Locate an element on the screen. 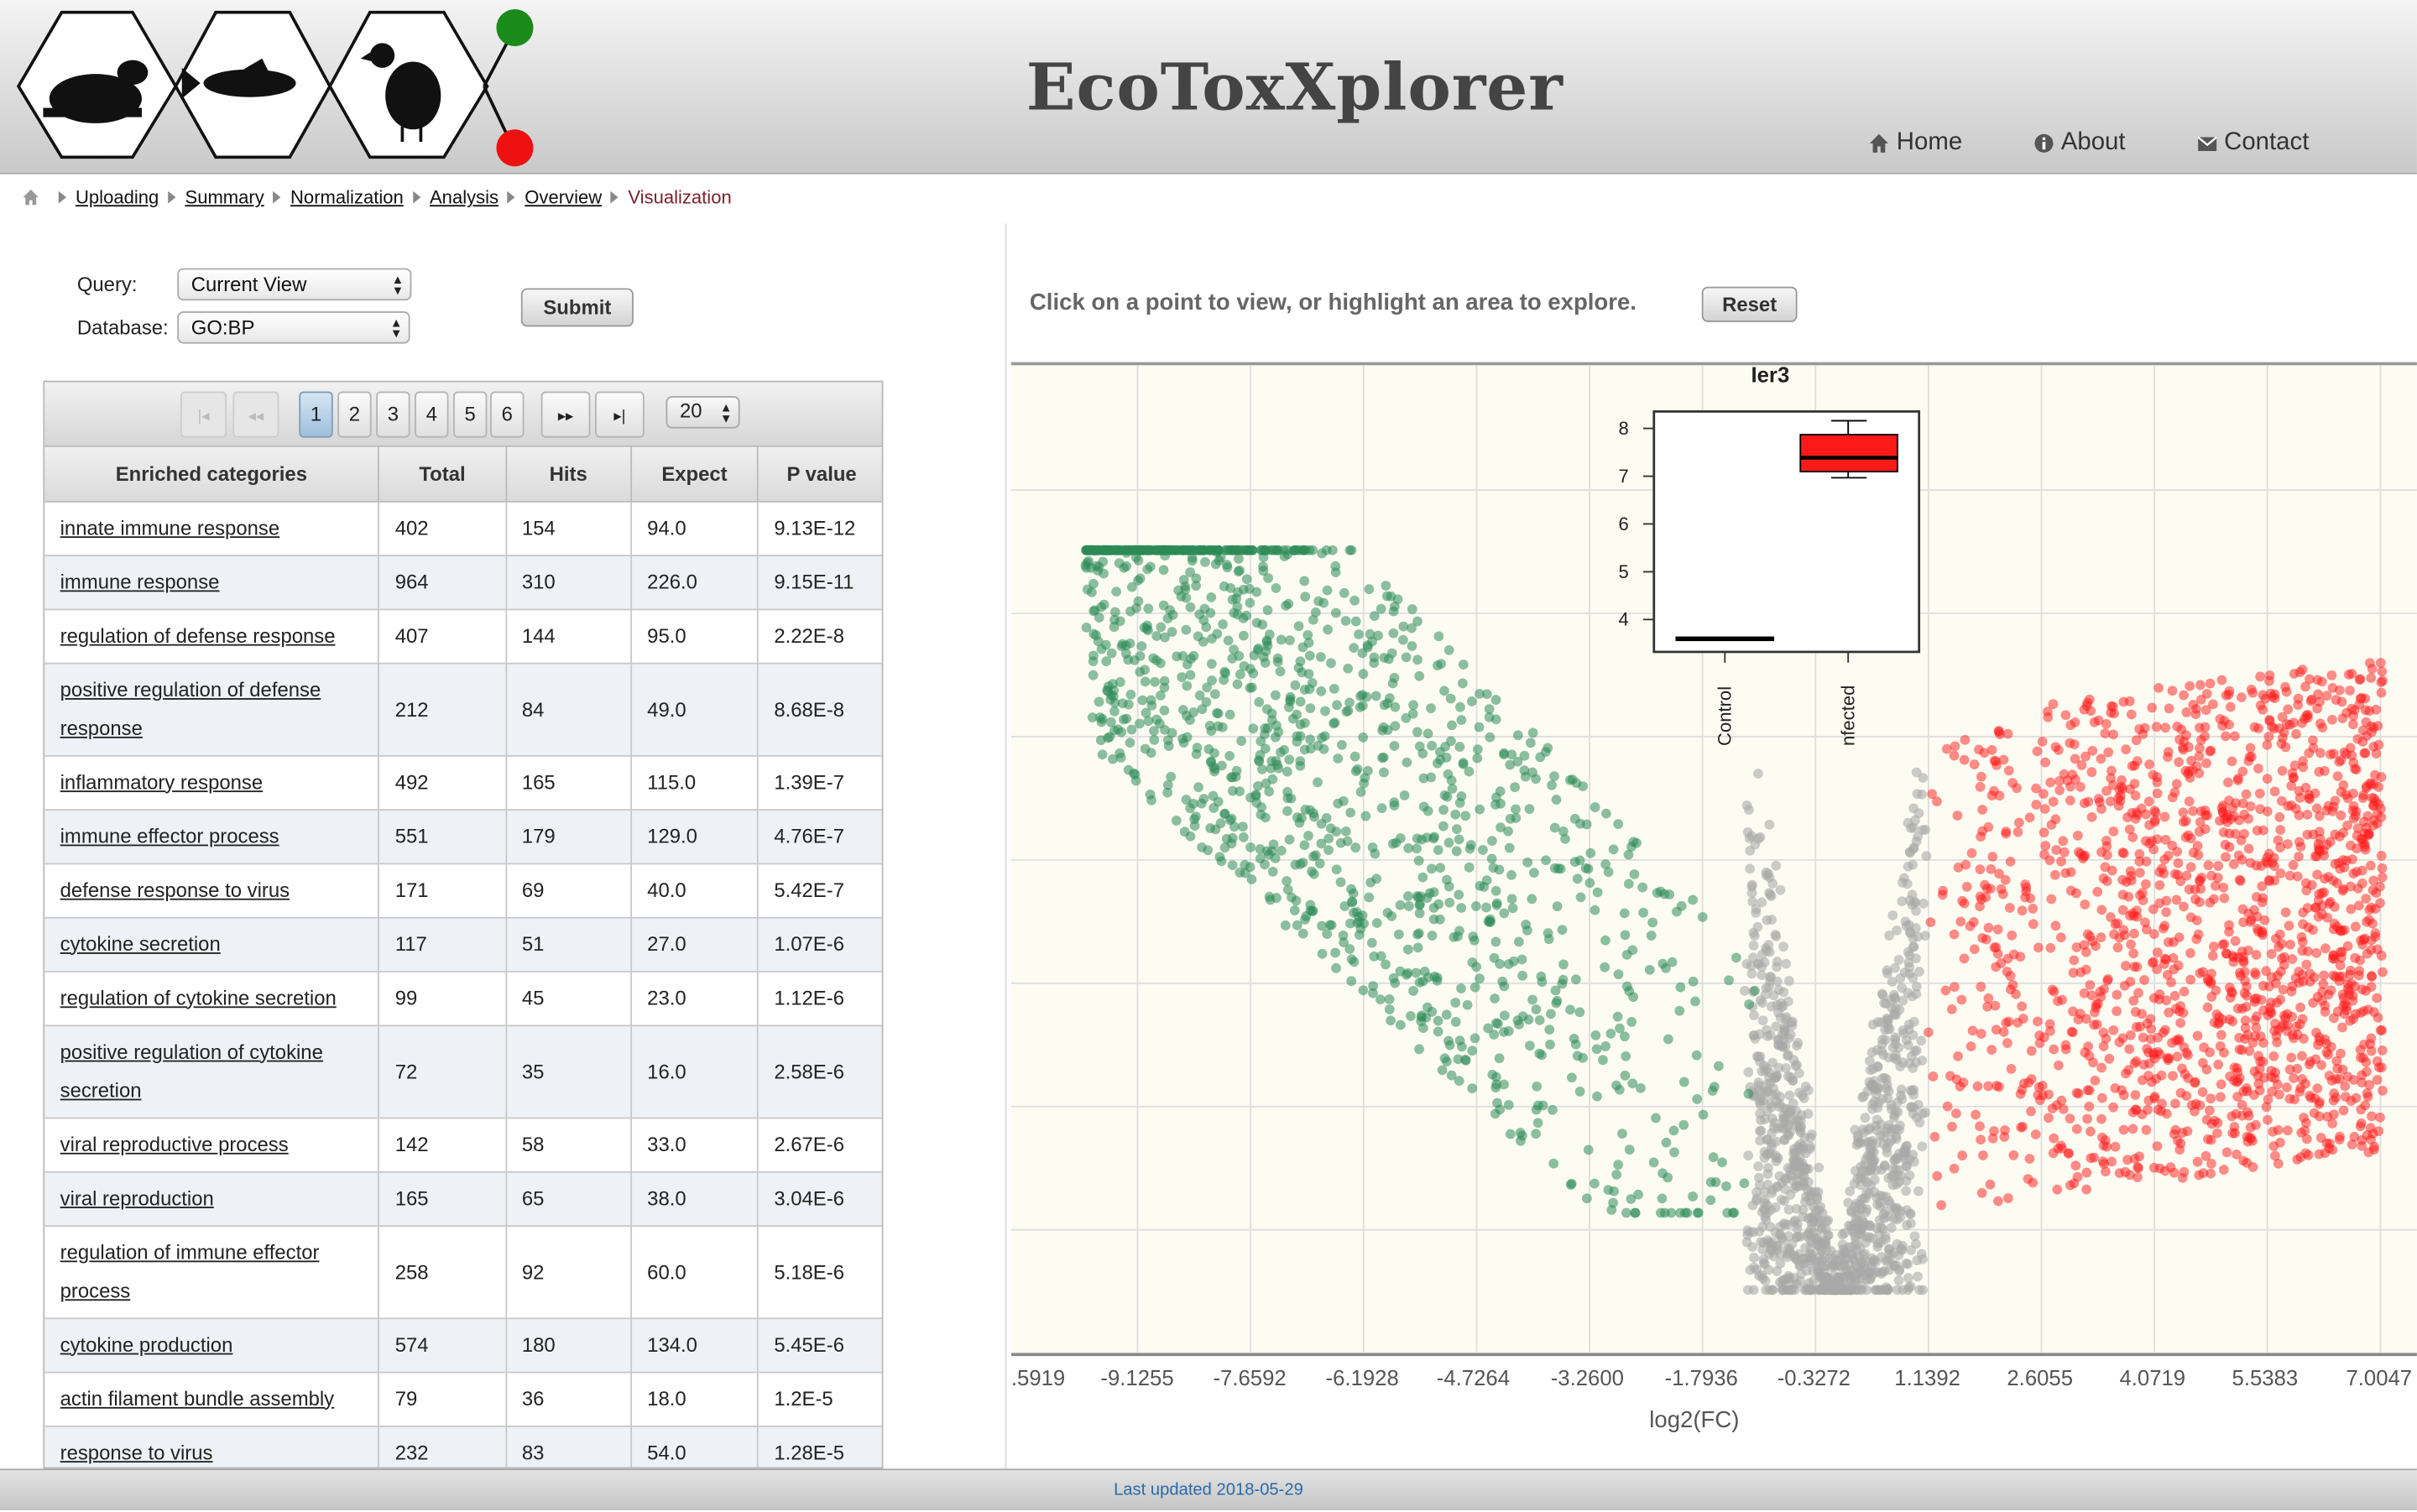  hits-cell: 35 is located at coordinates (568, 1071).